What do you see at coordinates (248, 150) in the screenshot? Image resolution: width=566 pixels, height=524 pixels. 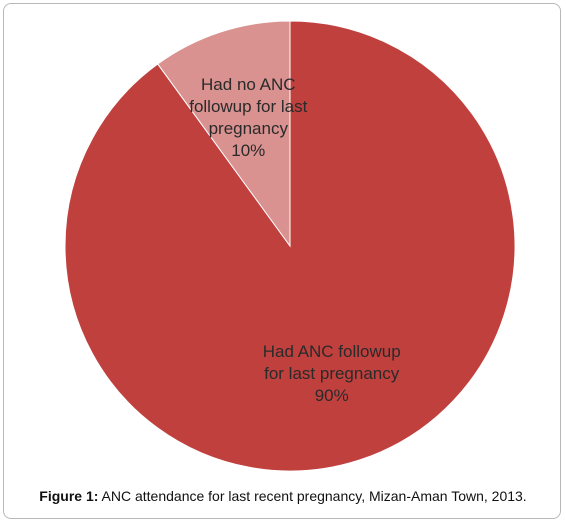 I see `slice-value-label: 10%` at bounding box center [248, 150].